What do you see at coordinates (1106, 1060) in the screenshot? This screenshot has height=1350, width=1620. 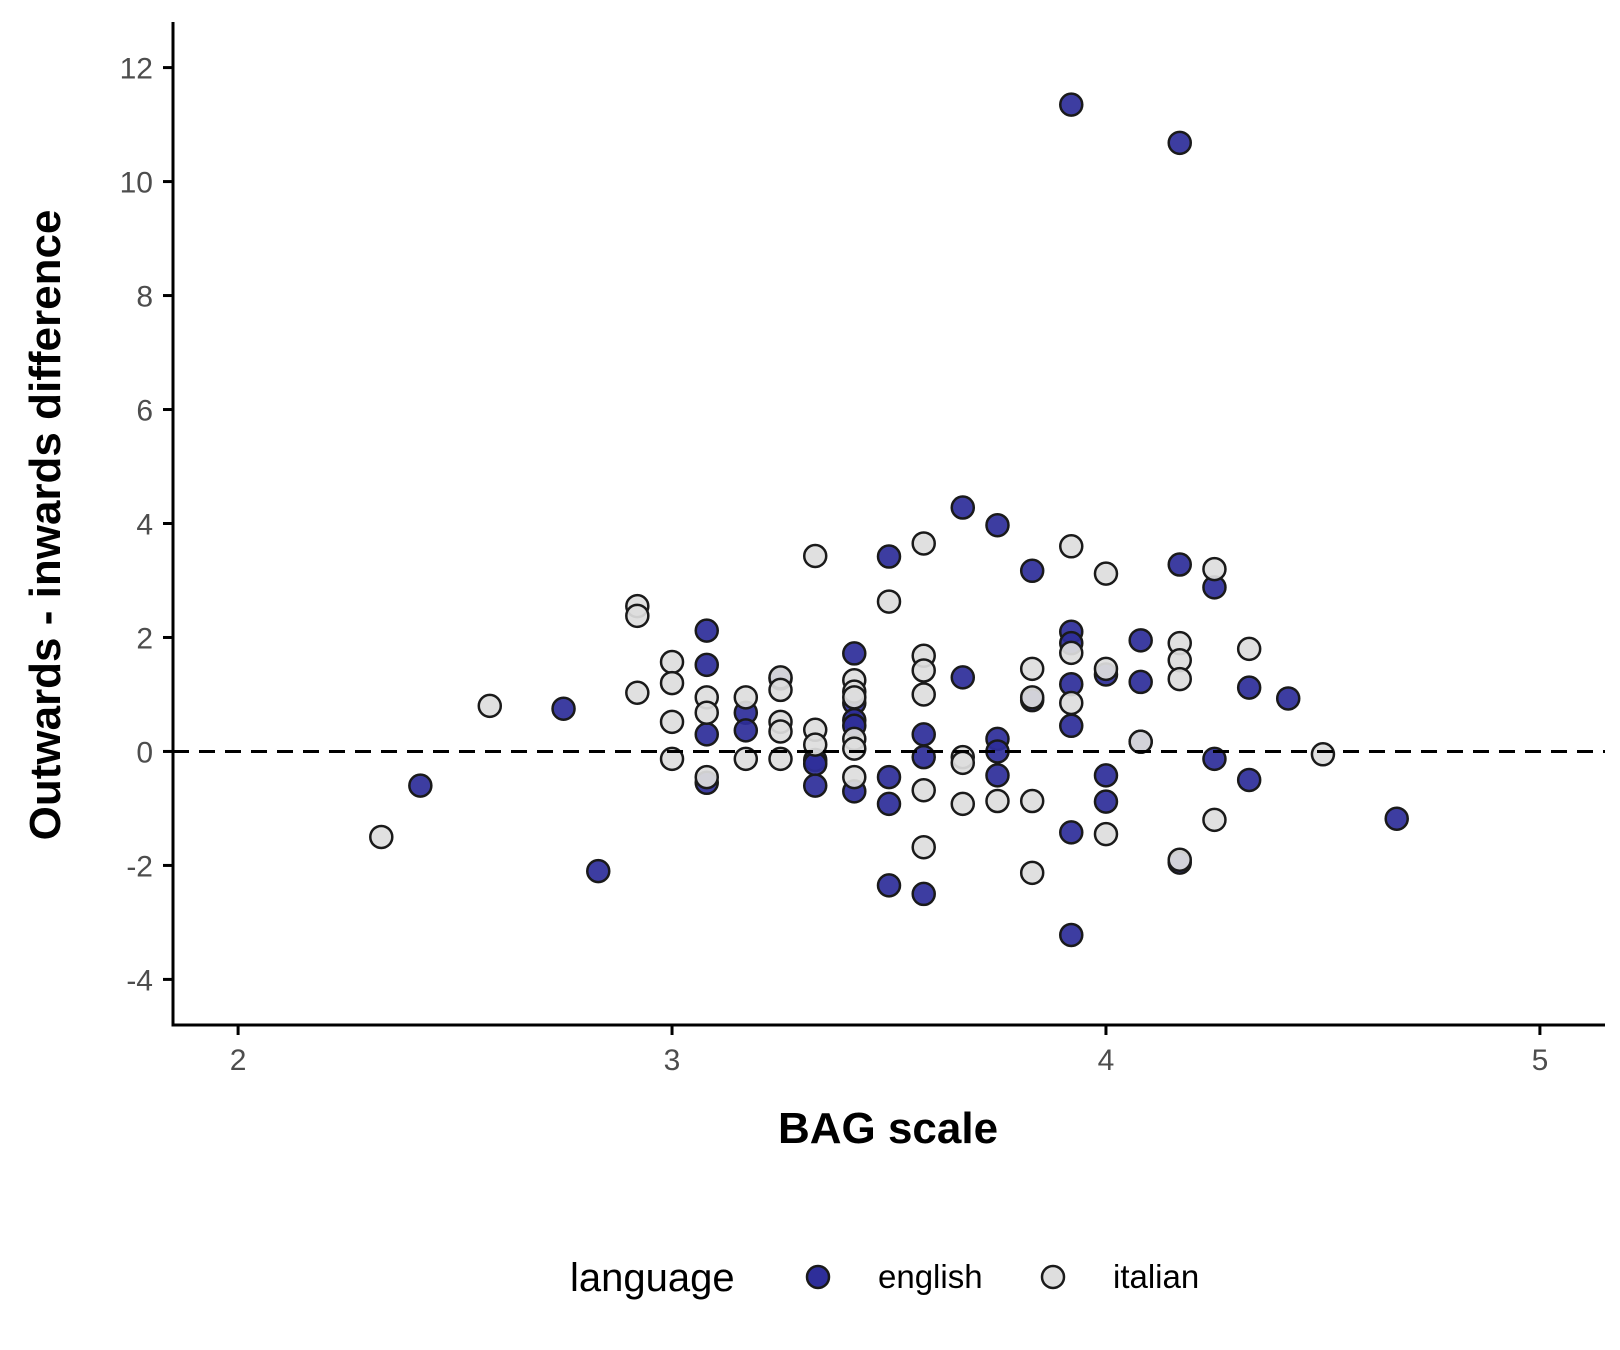 I see `x-tick-label: 4` at bounding box center [1106, 1060].